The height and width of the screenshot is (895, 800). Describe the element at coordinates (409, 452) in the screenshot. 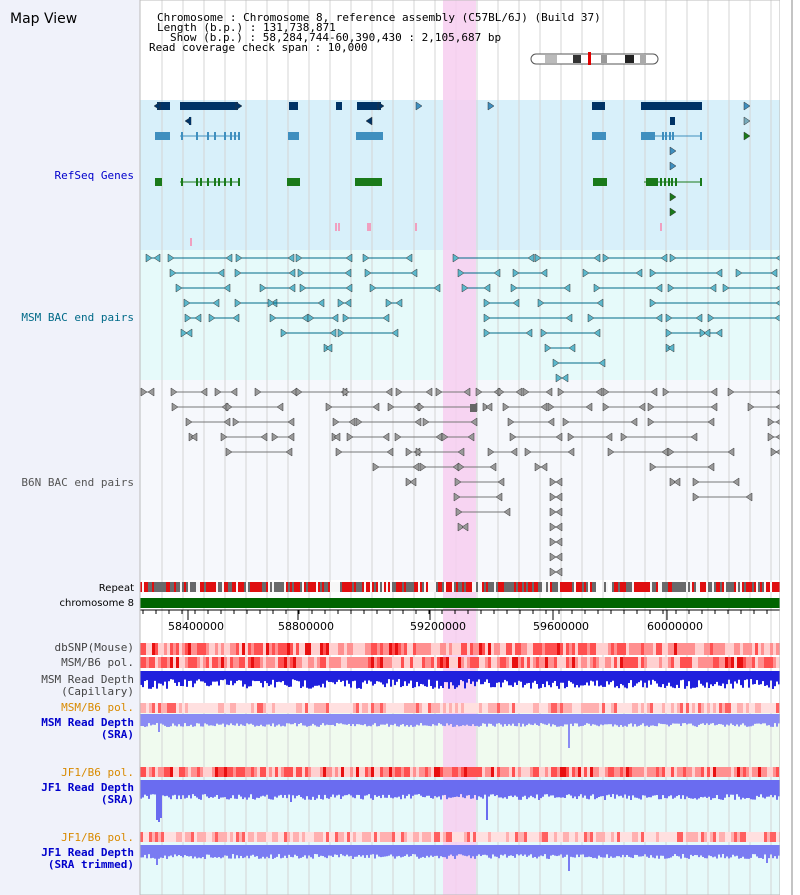

I see `bac-end-left` at that location.